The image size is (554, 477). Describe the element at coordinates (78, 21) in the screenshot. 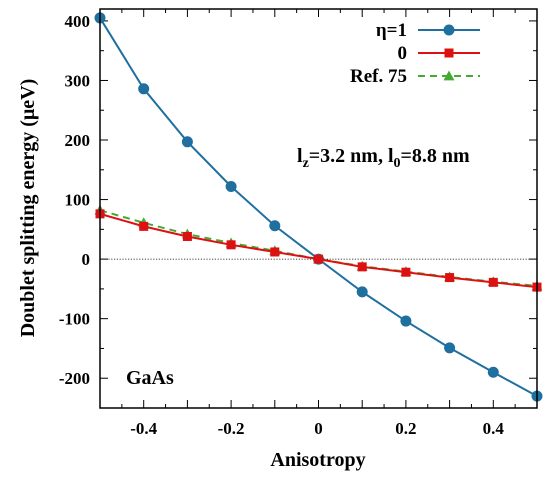

I see `y-tick-label: 400` at that location.